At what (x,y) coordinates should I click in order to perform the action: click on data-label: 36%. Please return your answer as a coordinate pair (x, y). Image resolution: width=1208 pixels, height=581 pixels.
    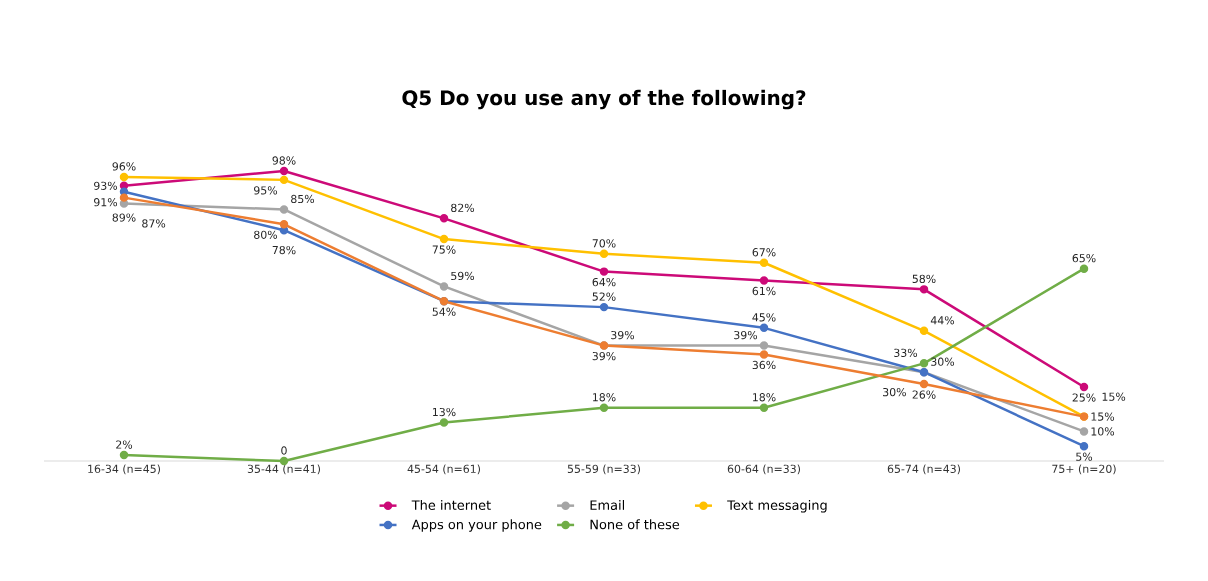
    Looking at the image, I should click on (764, 365).